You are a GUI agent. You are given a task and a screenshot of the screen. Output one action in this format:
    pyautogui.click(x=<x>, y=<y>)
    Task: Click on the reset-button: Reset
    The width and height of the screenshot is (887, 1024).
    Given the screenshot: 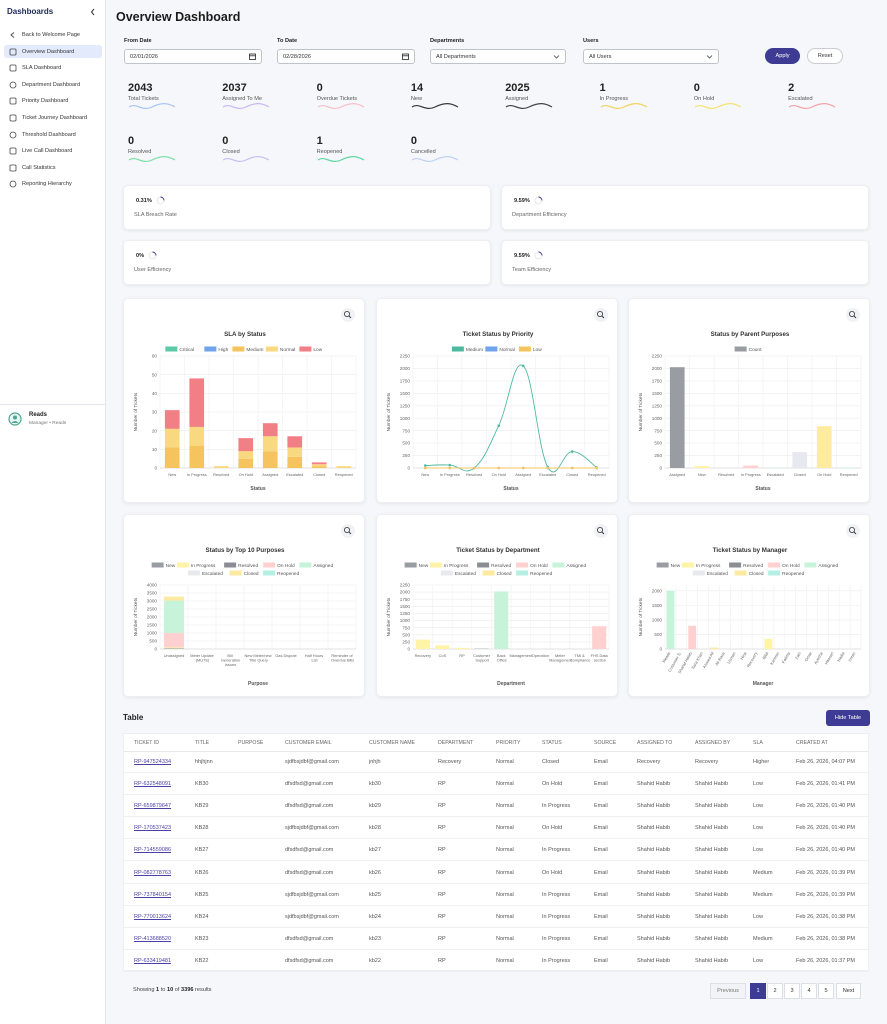 What is the action you would take?
    pyautogui.click(x=825, y=56)
    